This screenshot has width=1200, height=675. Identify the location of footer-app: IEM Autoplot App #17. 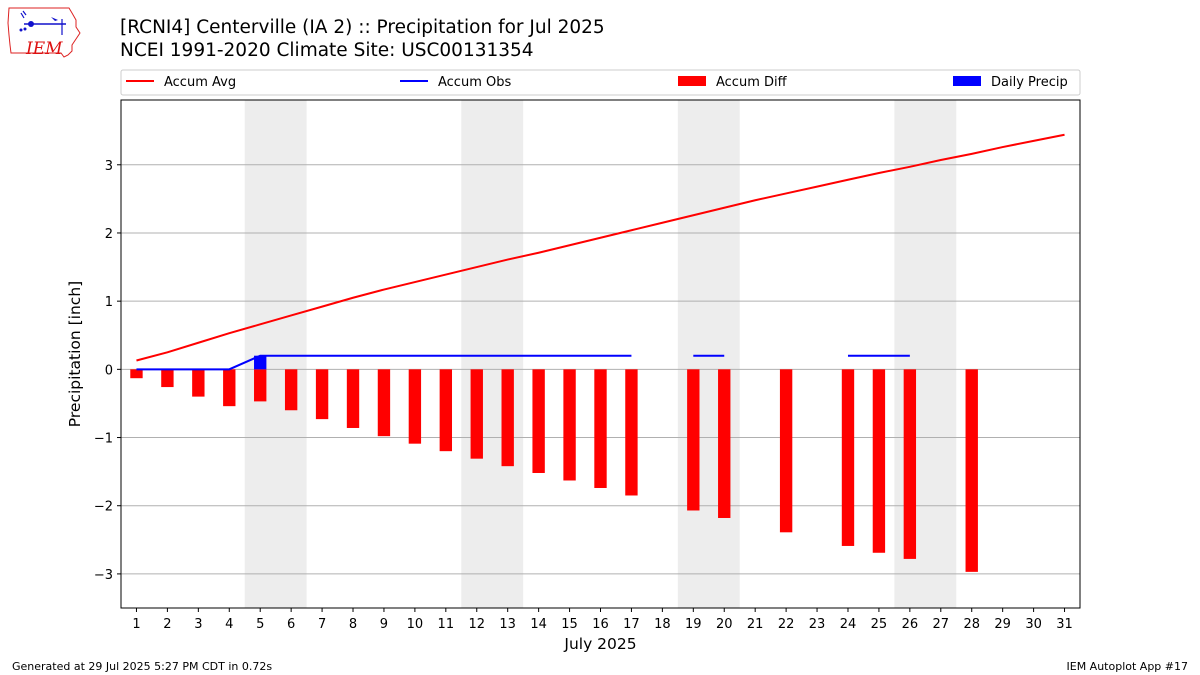
(1127, 666).